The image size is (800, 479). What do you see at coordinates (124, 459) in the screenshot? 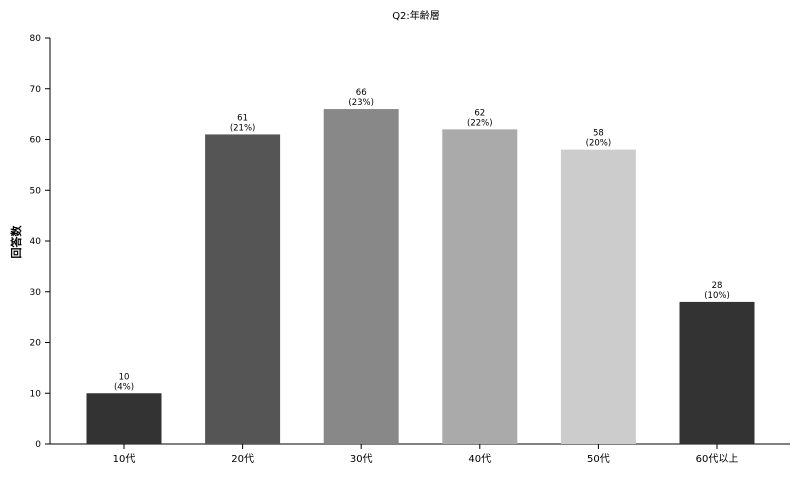
I see `x-tick-label: 10代` at bounding box center [124, 459].